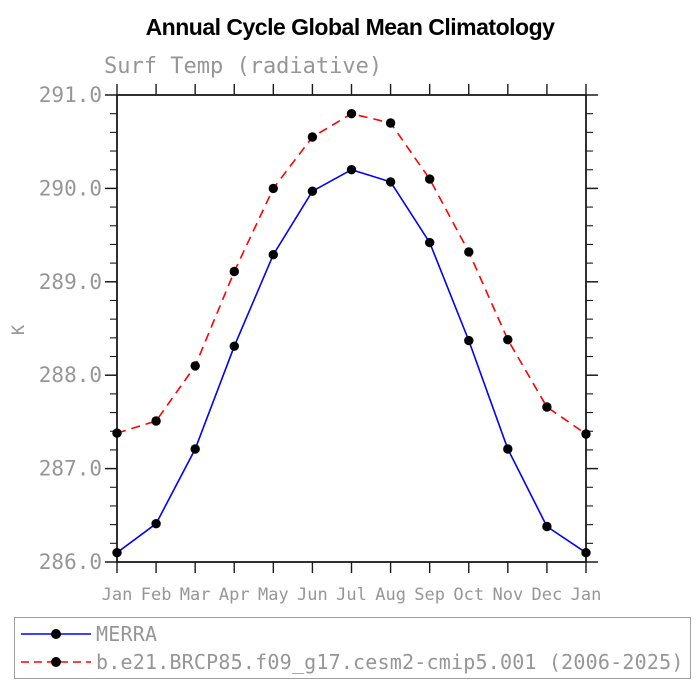 The width and height of the screenshot is (700, 700). What do you see at coordinates (547, 595) in the screenshot?
I see `x-tick-label: Dec` at bounding box center [547, 595].